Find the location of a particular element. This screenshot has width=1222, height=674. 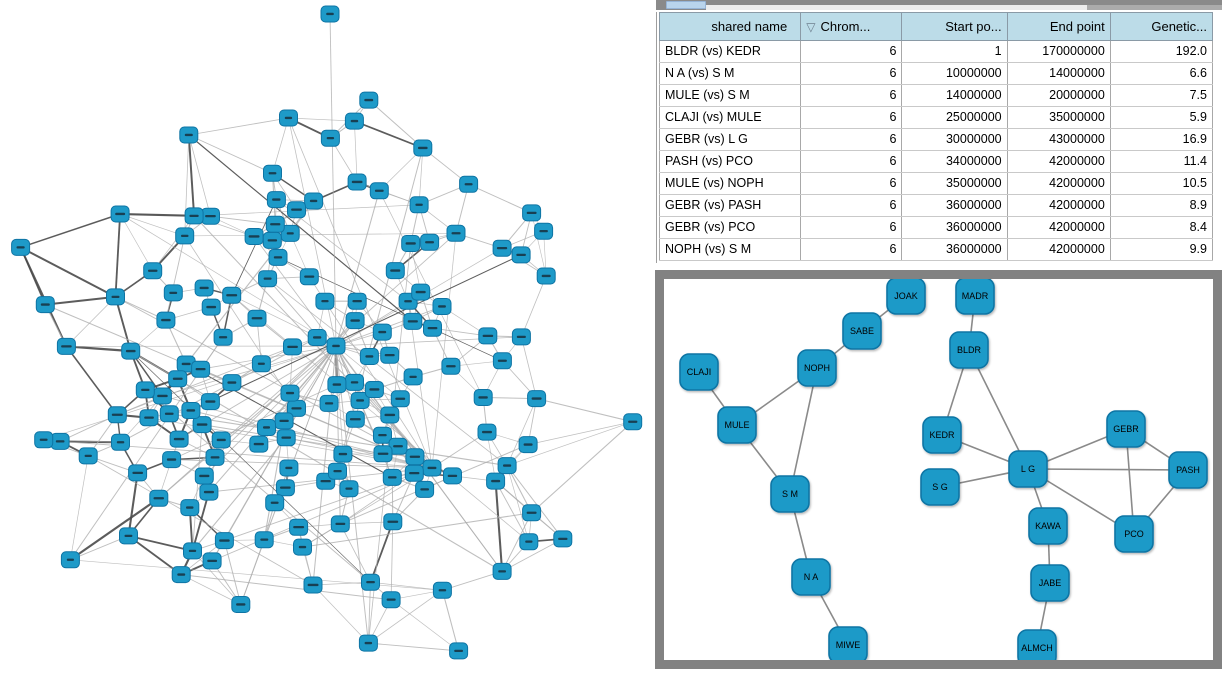

cell-value: 11.4 is located at coordinates (1161, 162).